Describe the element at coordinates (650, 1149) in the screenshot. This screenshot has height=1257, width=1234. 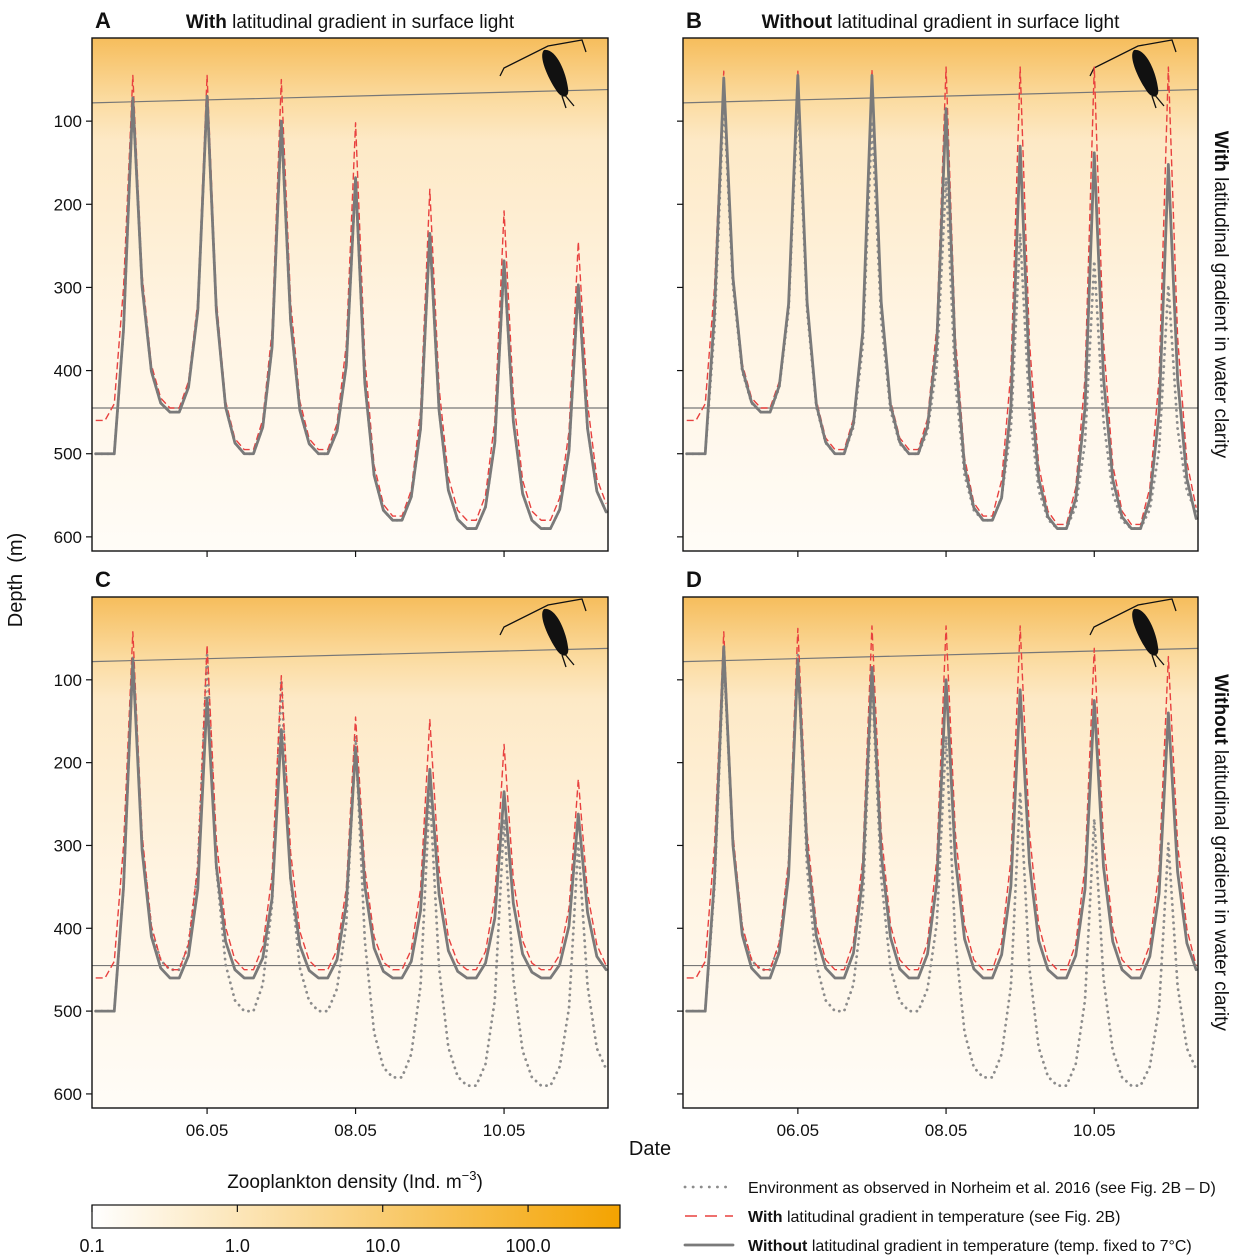
I see `x-axis-label: Date` at that location.